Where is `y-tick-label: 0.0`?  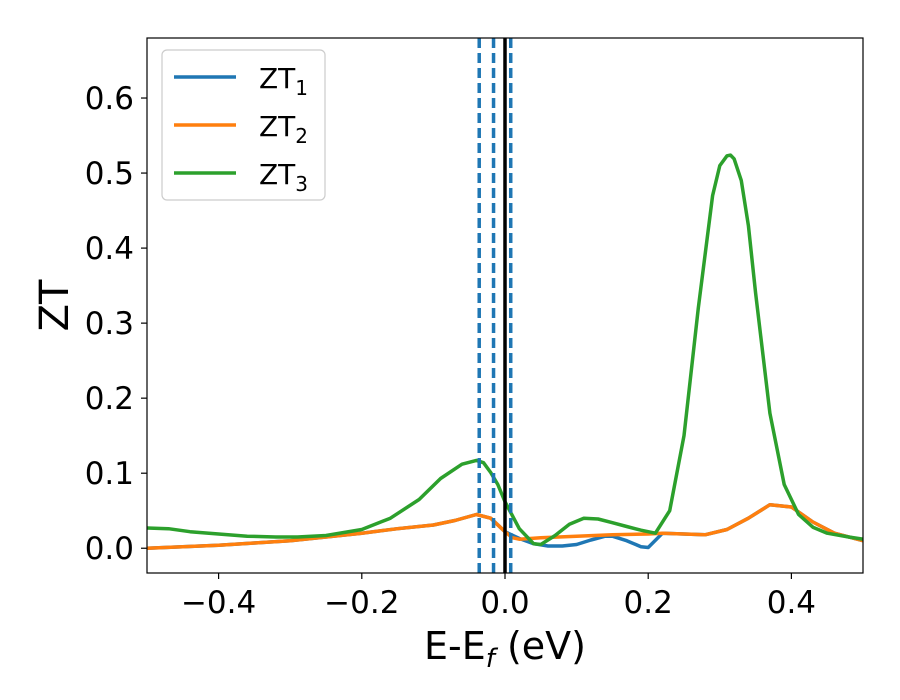
y-tick-label: 0.0 is located at coordinates (109, 549).